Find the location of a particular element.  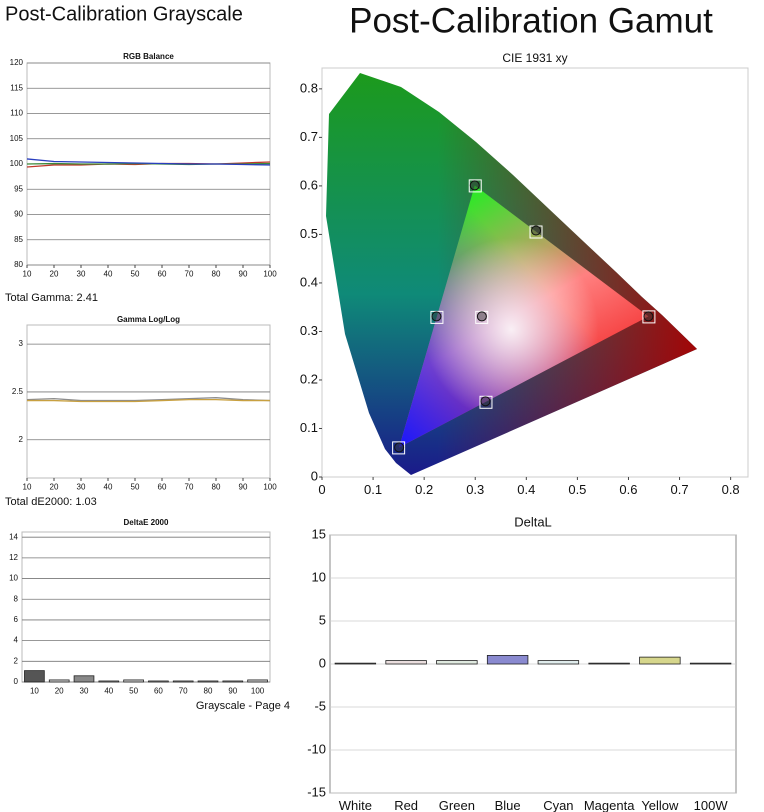

y-tick-label: 2.5 is located at coordinates (18, 391).